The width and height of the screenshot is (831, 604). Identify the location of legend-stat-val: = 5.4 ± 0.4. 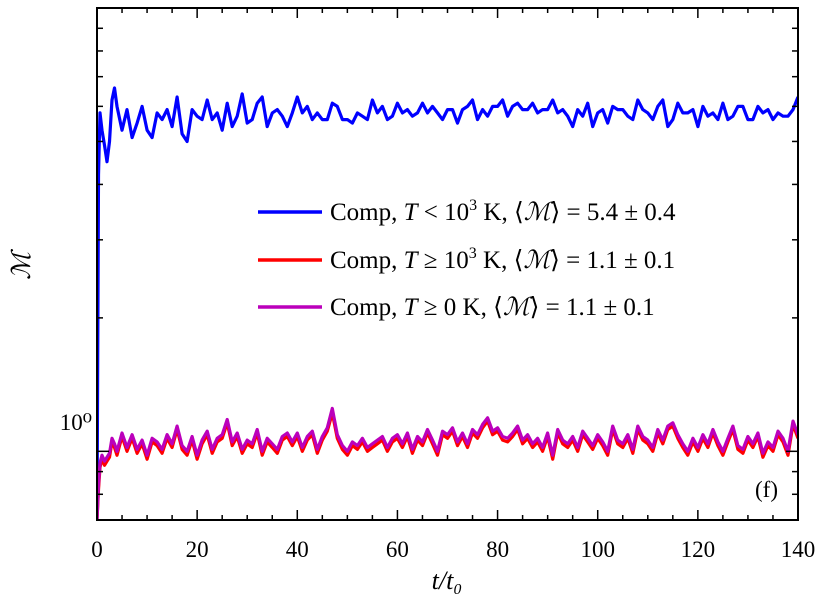
(618, 212).